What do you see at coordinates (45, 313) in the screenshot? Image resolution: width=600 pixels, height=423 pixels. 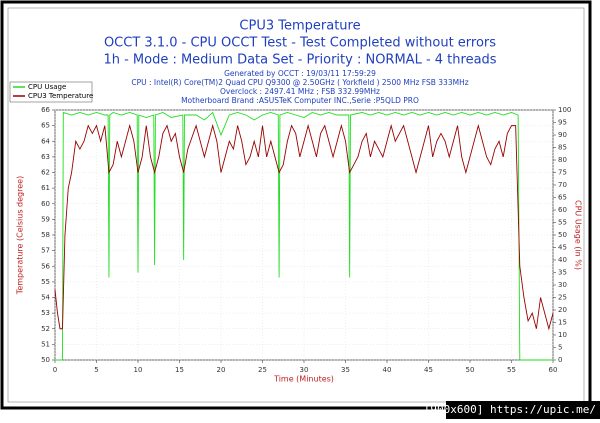 I see `y-tick-label: 53` at bounding box center [45, 313].